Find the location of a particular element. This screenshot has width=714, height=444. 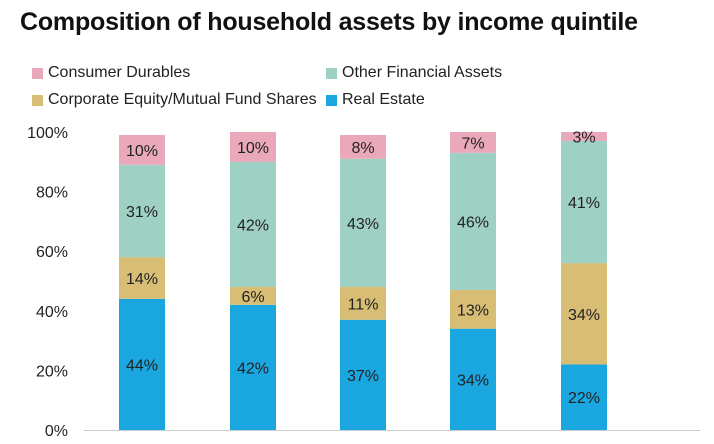

legend-item-consumer-durables: Consumer Durables is located at coordinates (111, 73).